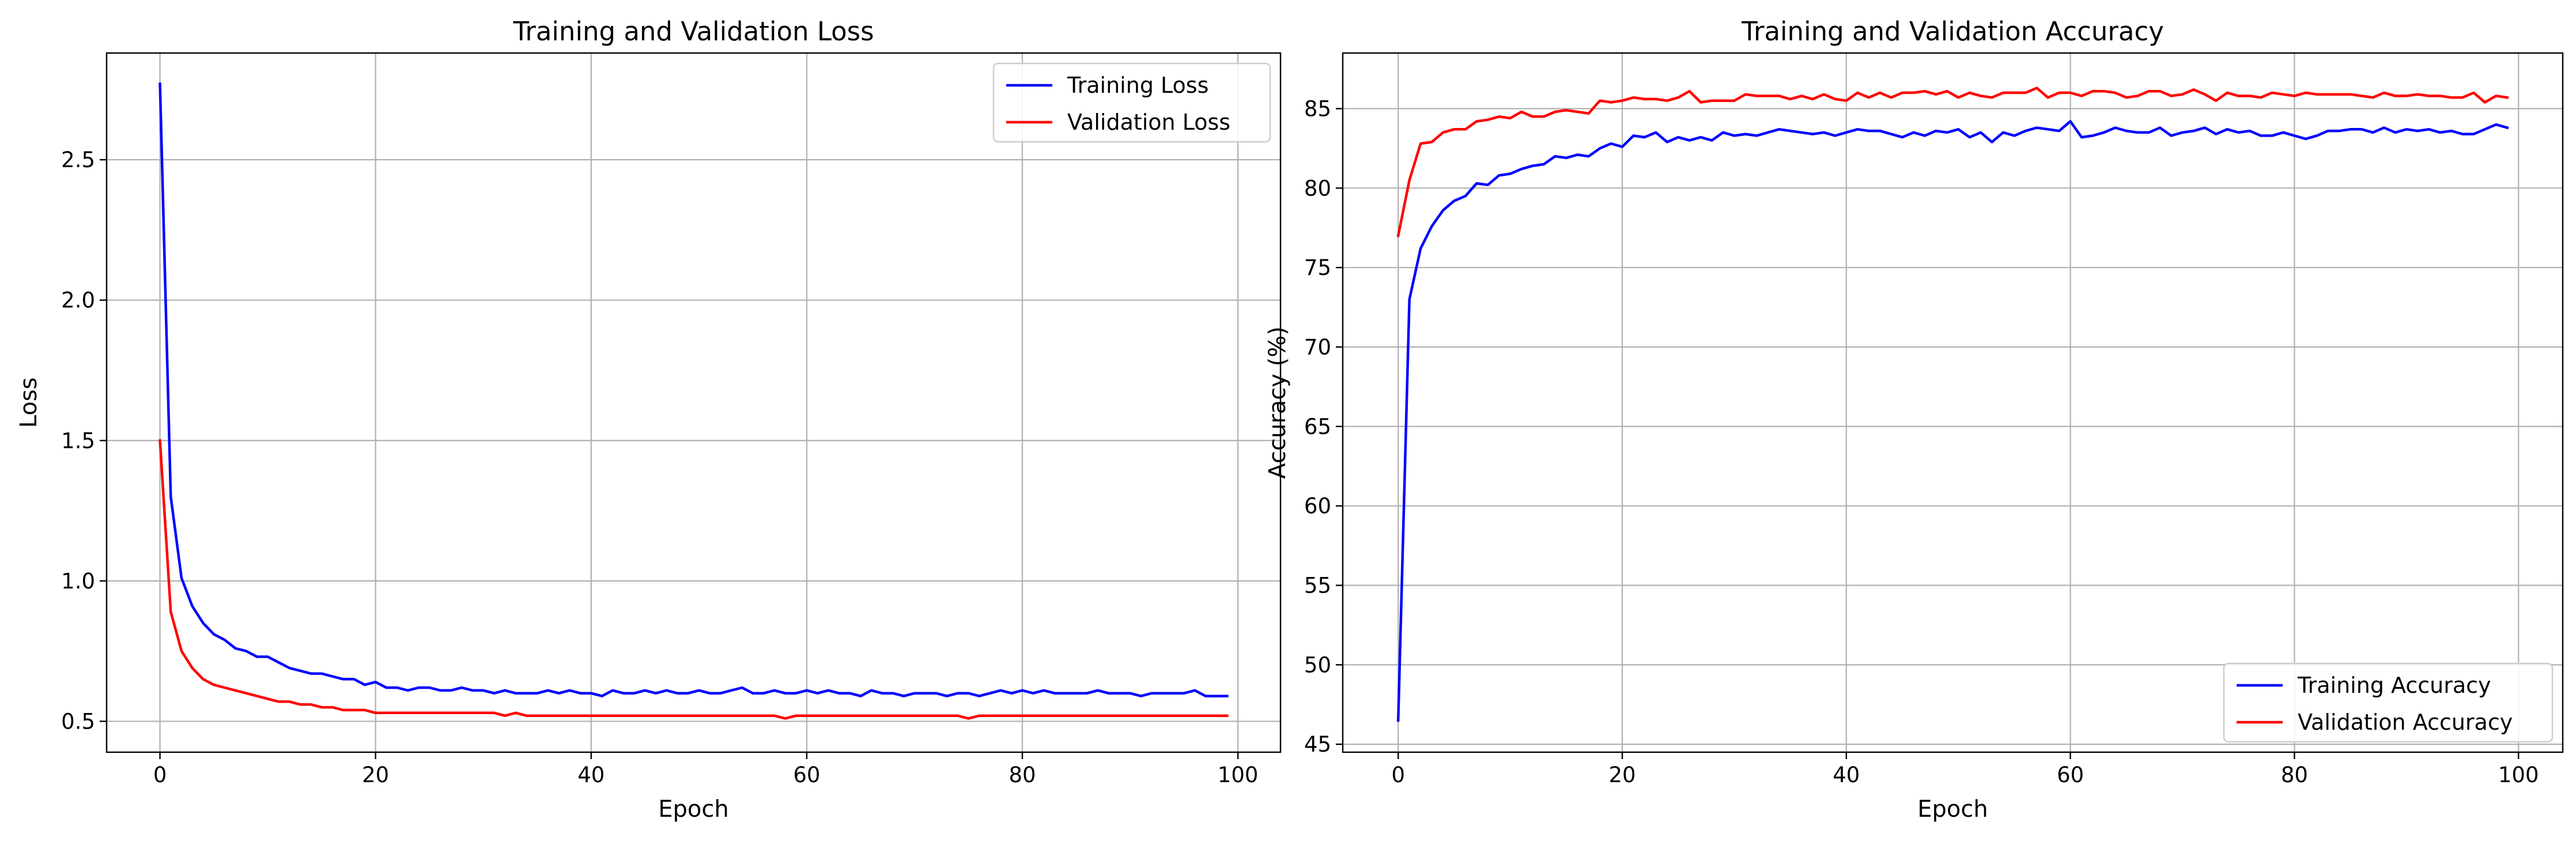 This screenshot has height=845, width=2576. I want to click on chart-1-series-2-line, so click(693, 579).